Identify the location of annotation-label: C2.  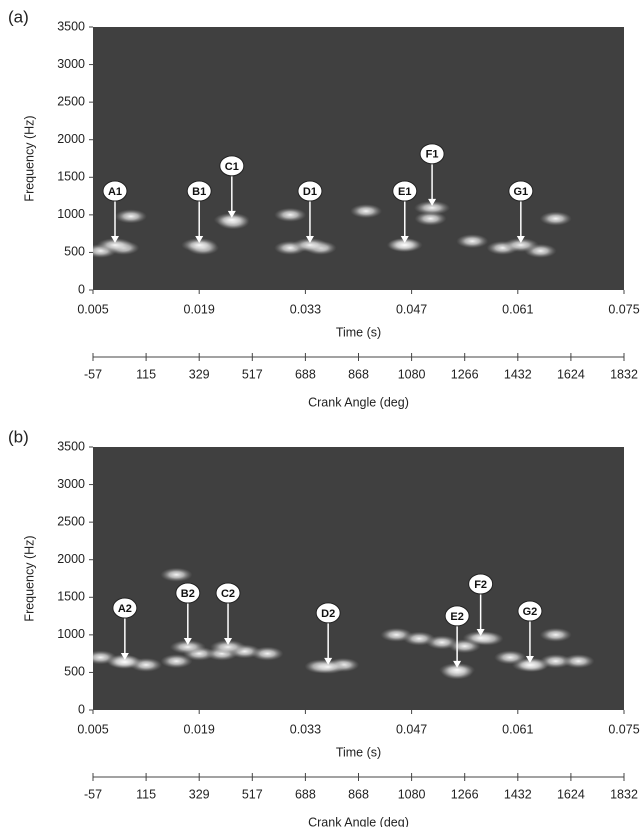
(228, 594).